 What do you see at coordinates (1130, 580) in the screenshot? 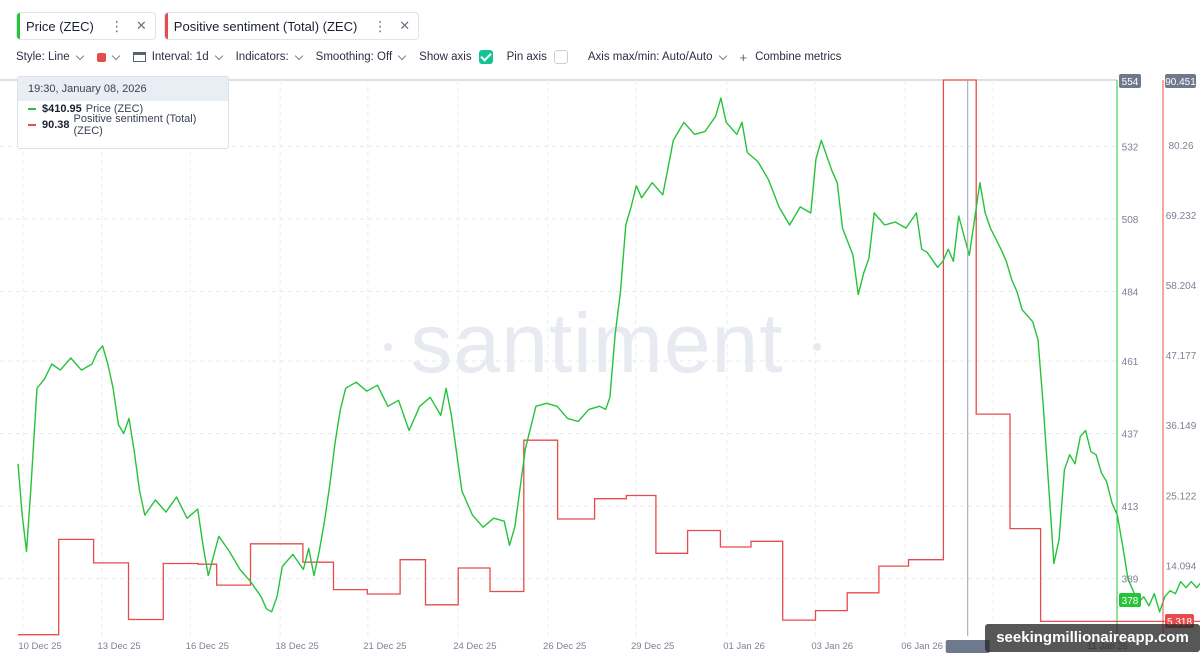
I see `price-tick-label: 389` at bounding box center [1130, 580].